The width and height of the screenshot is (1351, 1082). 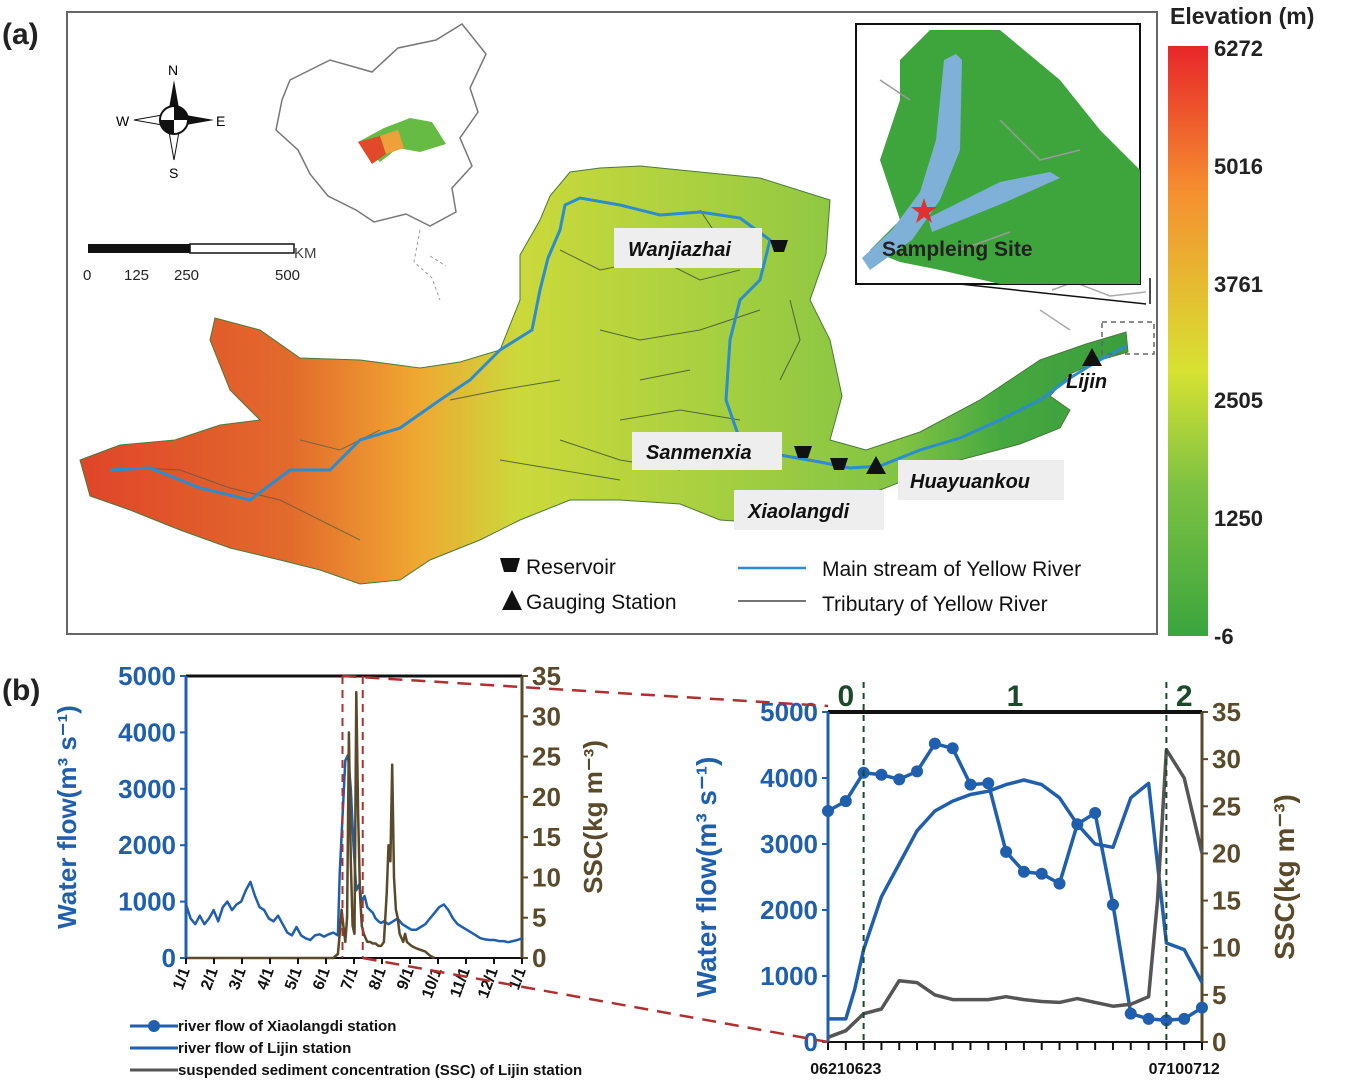 I want to click on scale-tick-0: 0, so click(x=87, y=275).